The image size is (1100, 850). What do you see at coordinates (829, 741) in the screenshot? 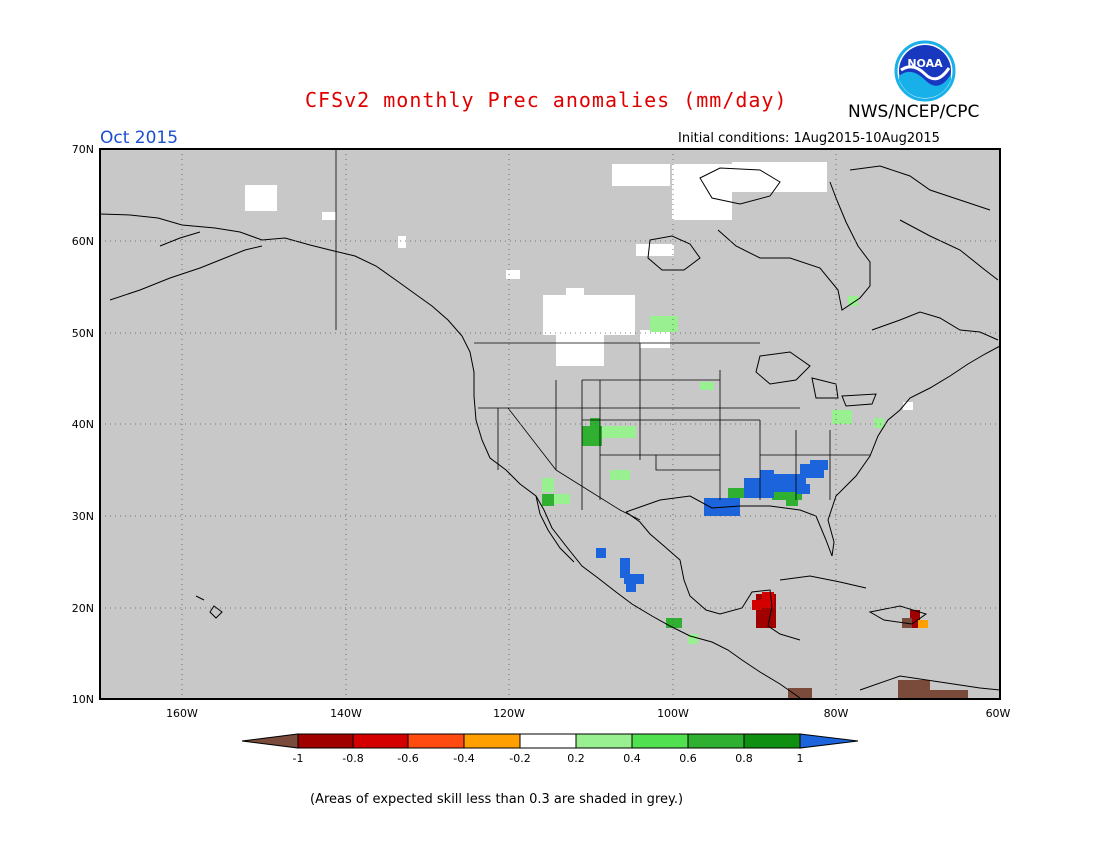
I see `colorbar-high-arrow` at bounding box center [829, 741].